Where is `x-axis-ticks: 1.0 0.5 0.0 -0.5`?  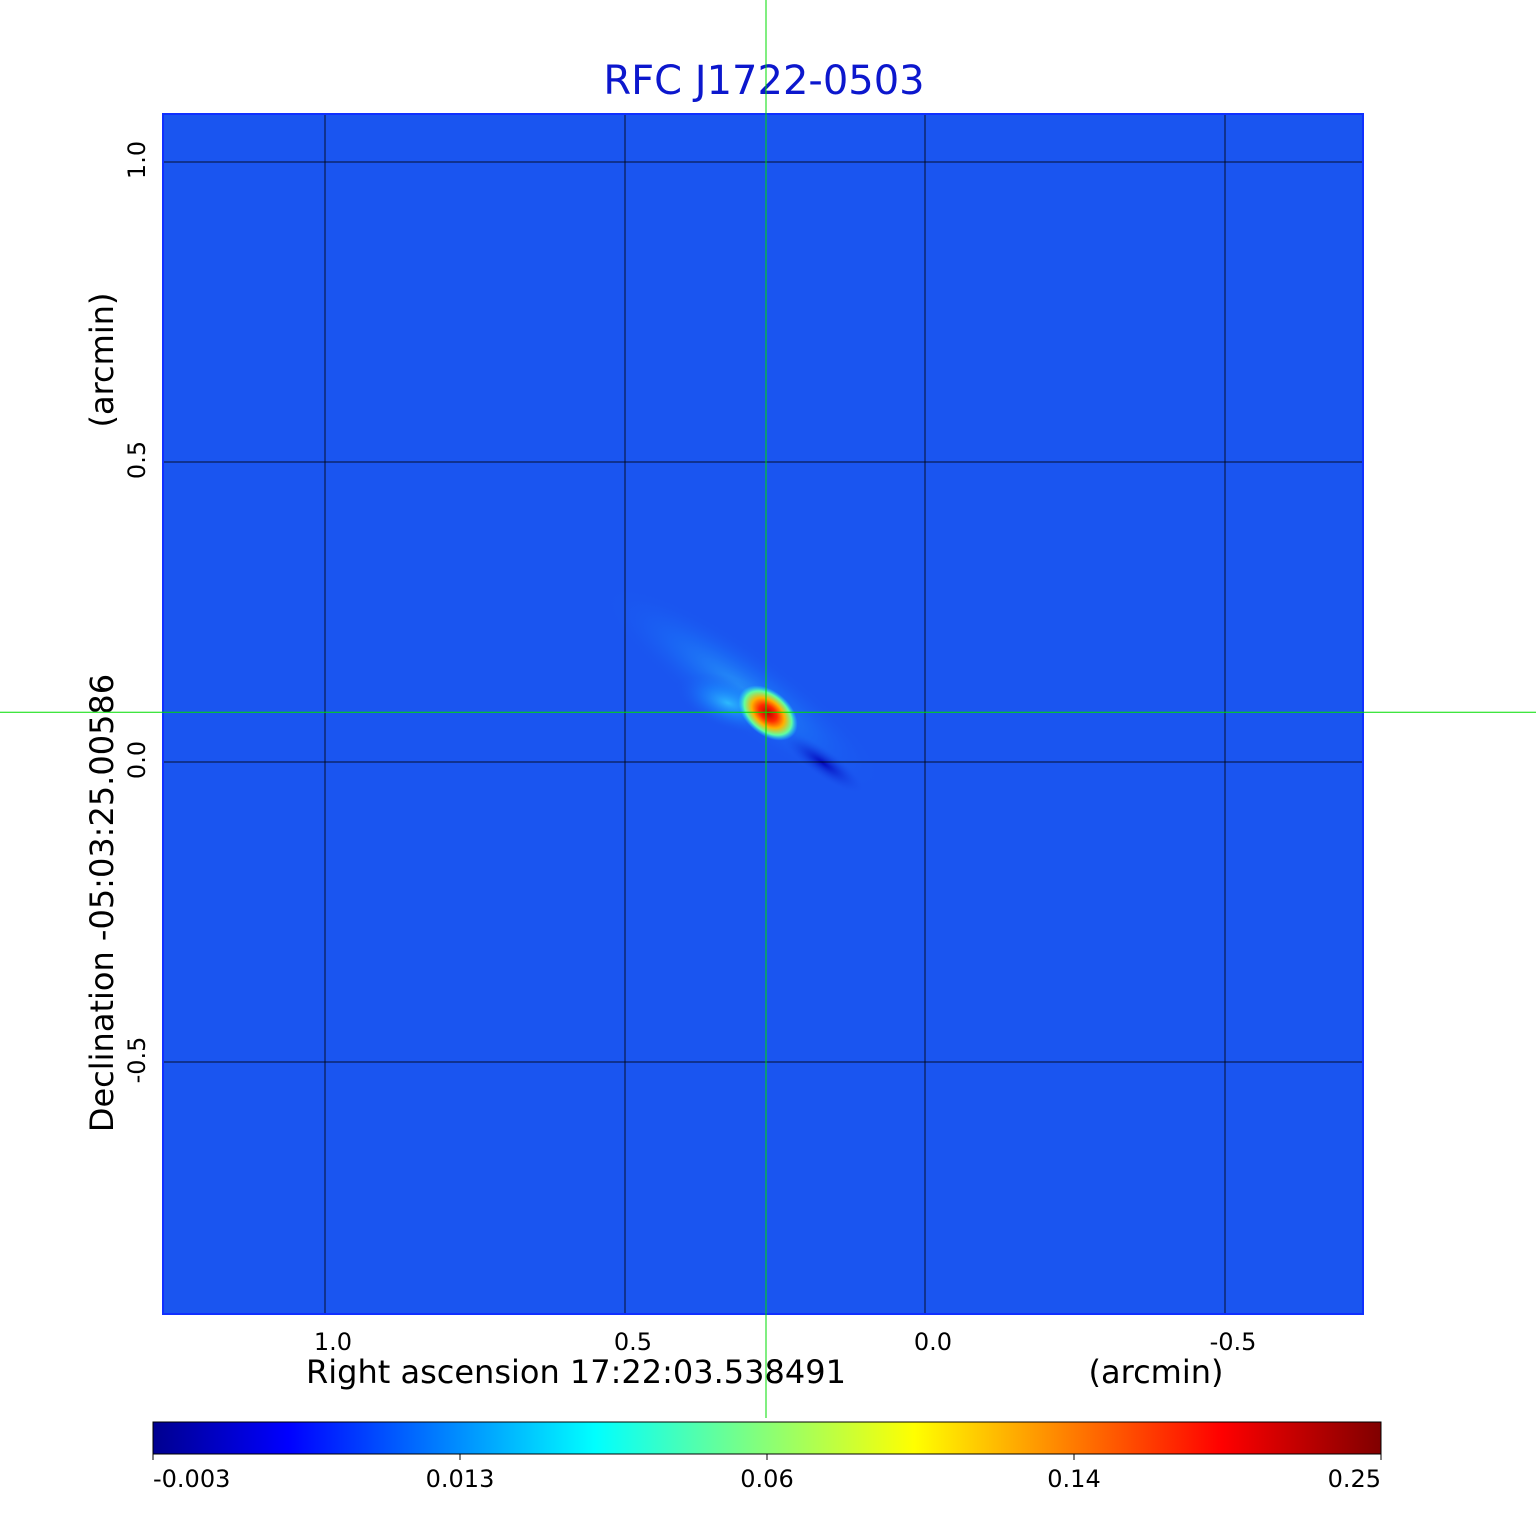
x-axis-ticks: 1.0 0.5 0.0 -0.5 is located at coordinates (785, 1342).